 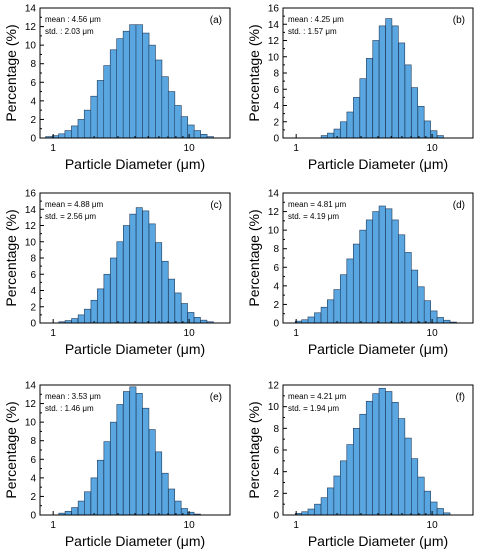 What do you see at coordinates (312, 31) in the screenshot?
I see `std-annotation: std. : 1.57 μm` at bounding box center [312, 31].